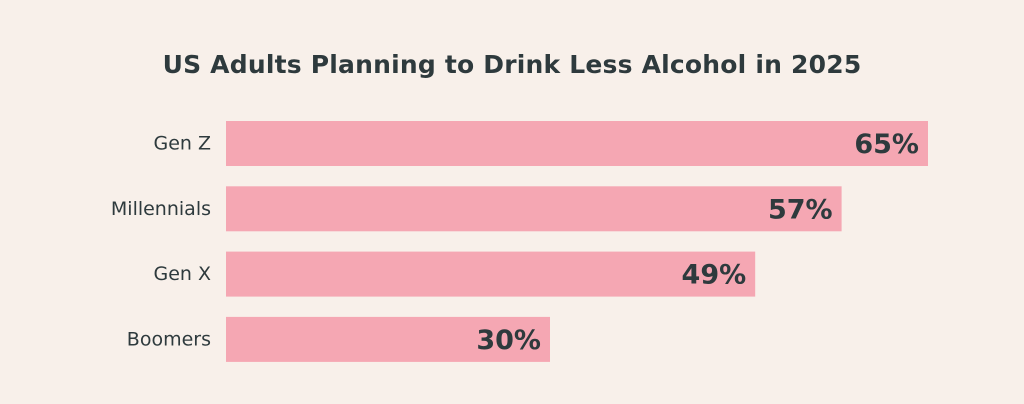  Describe the element at coordinates (491, 274) in the screenshot. I see `bar-gen-x` at that location.